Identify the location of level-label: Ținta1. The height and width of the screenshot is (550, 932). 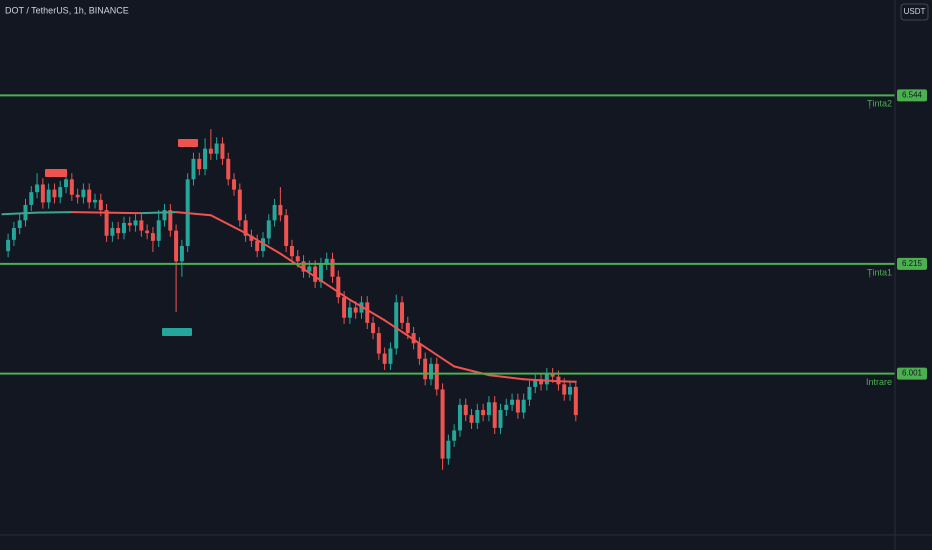
(879, 272).